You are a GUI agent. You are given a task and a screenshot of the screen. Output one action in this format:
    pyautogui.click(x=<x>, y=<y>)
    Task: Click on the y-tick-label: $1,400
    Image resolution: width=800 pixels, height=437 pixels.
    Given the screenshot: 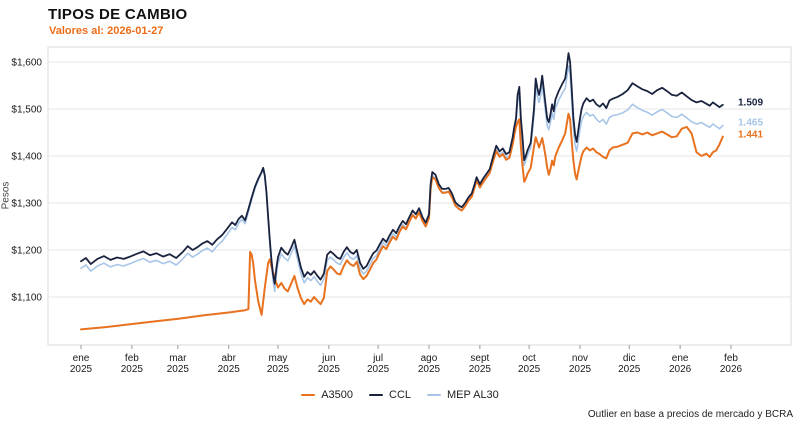 What is the action you would take?
    pyautogui.click(x=26, y=157)
    